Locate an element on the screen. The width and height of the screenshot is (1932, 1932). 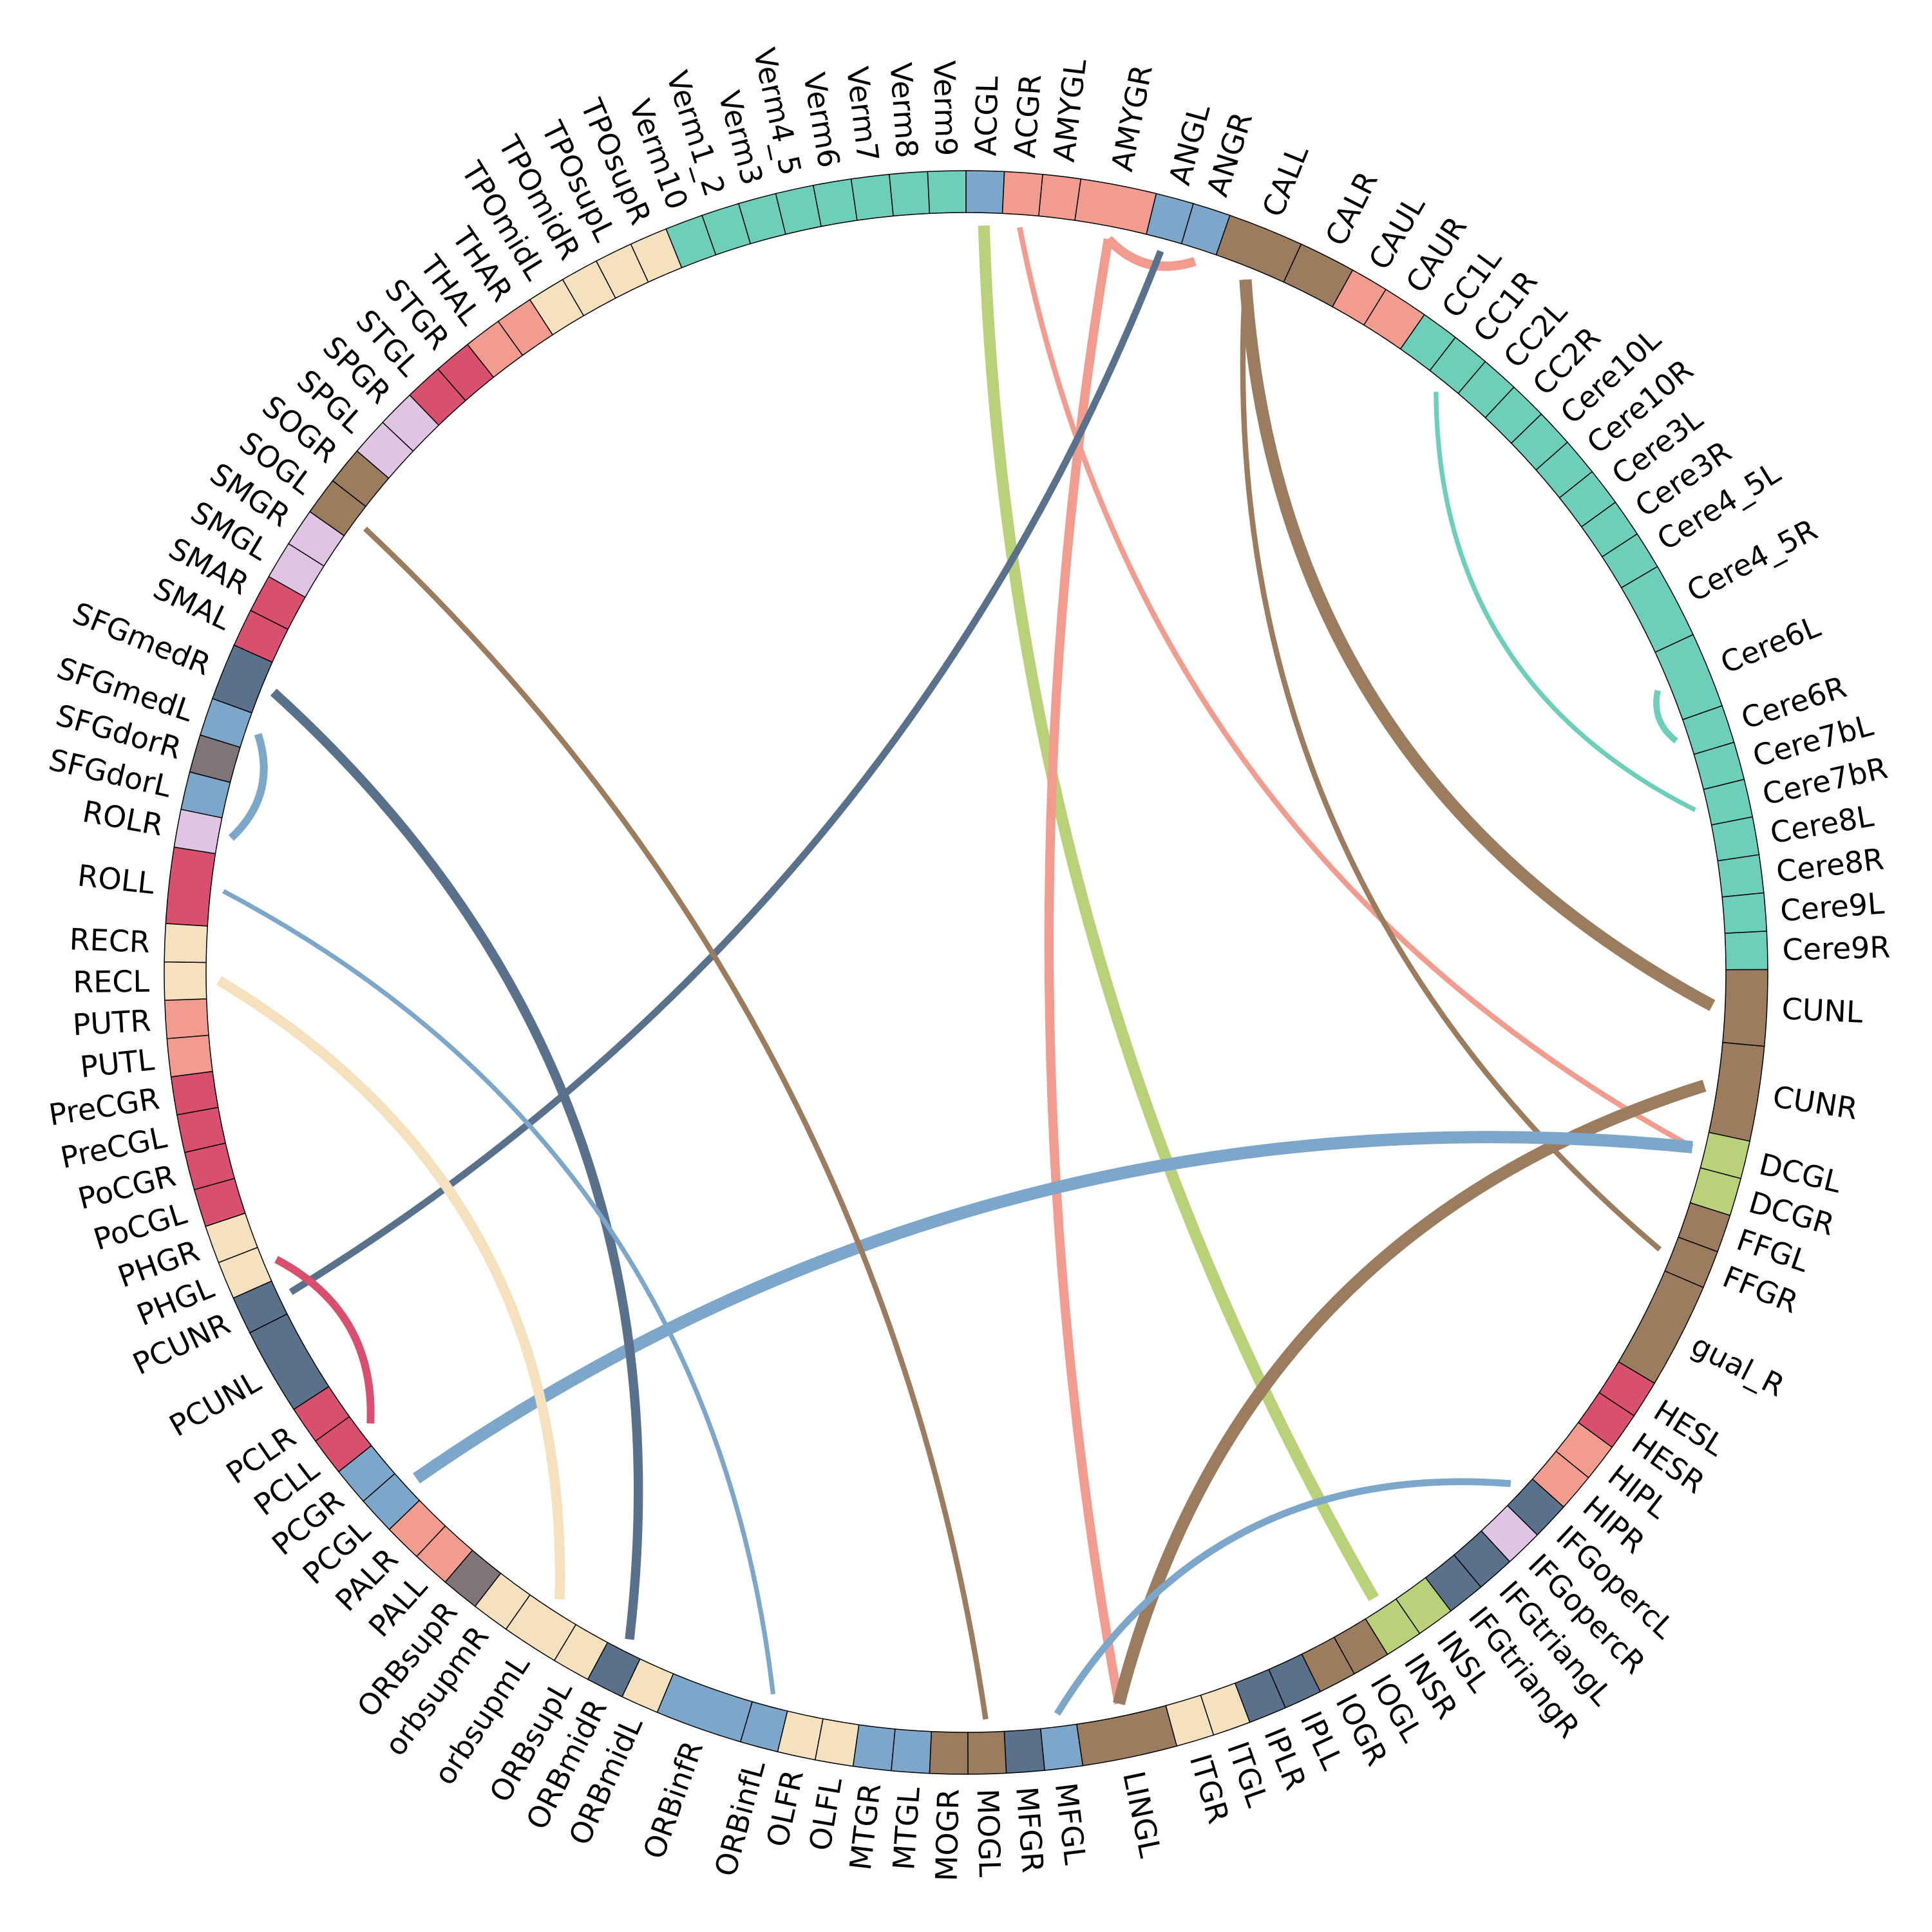
segment-label-cunl: CUNL is located at coordinates (1822, 1010).